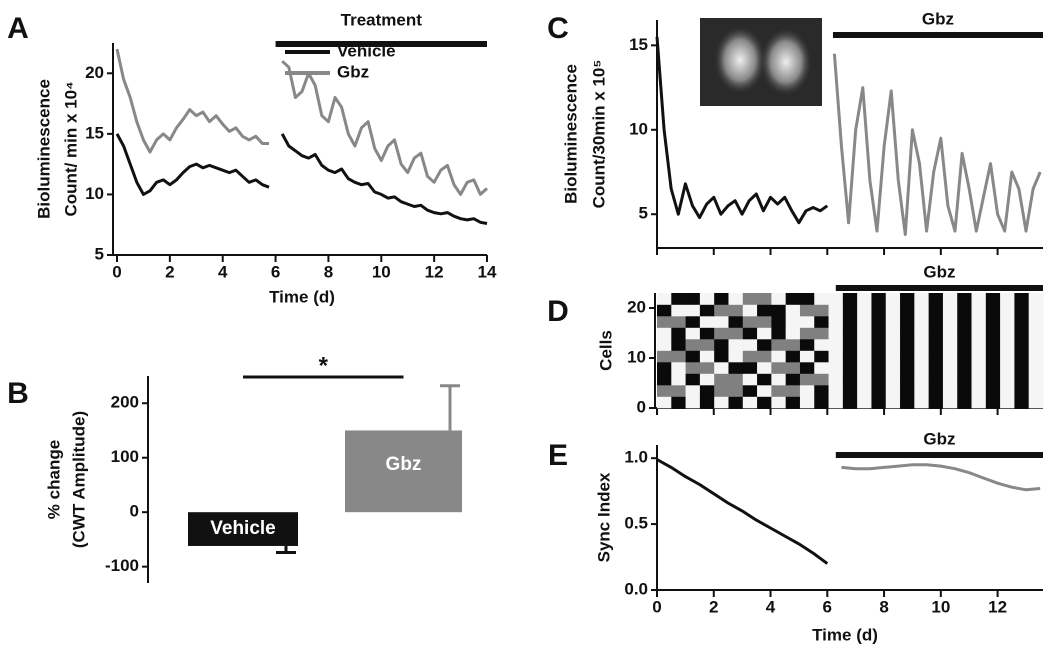  Describe the element at coordinates (302, 296) in the screenshot. I see `x-axis-label: Time (d)` at that location.